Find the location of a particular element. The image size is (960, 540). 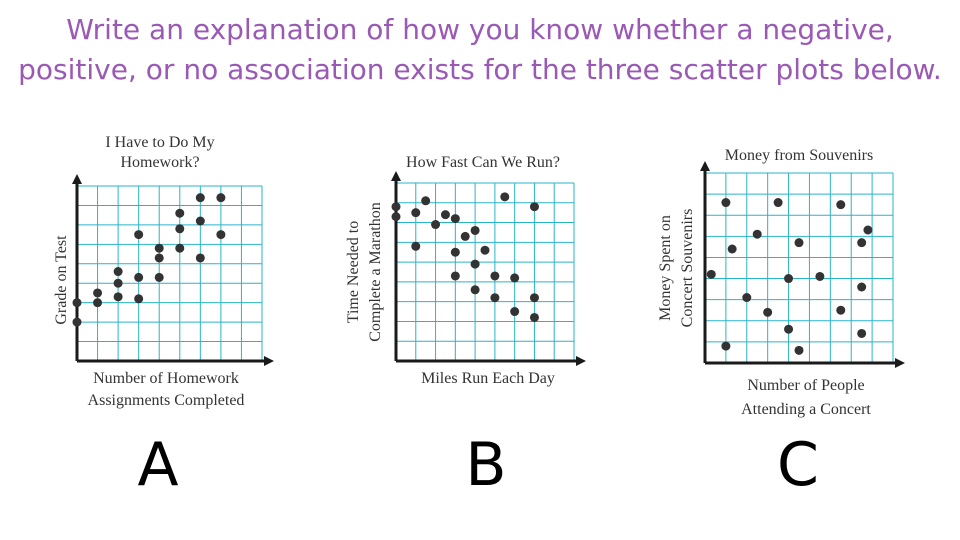

x-axis-label: Assignments Completed is located at coordinates (166, 400).